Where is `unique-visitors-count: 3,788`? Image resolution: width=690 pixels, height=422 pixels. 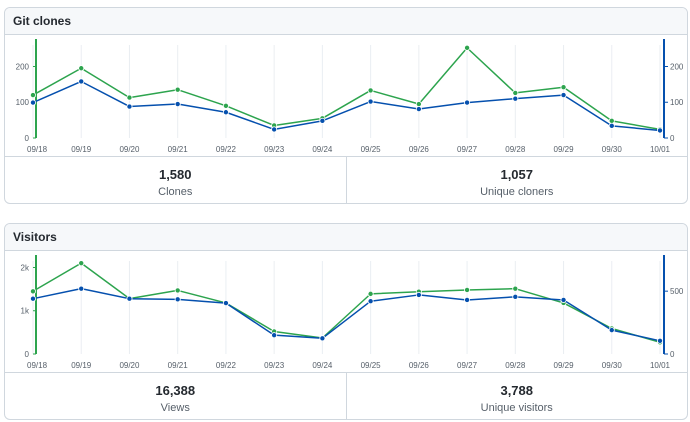 unique-visitors-count: 3,788 is located at coordinates (517, 390).